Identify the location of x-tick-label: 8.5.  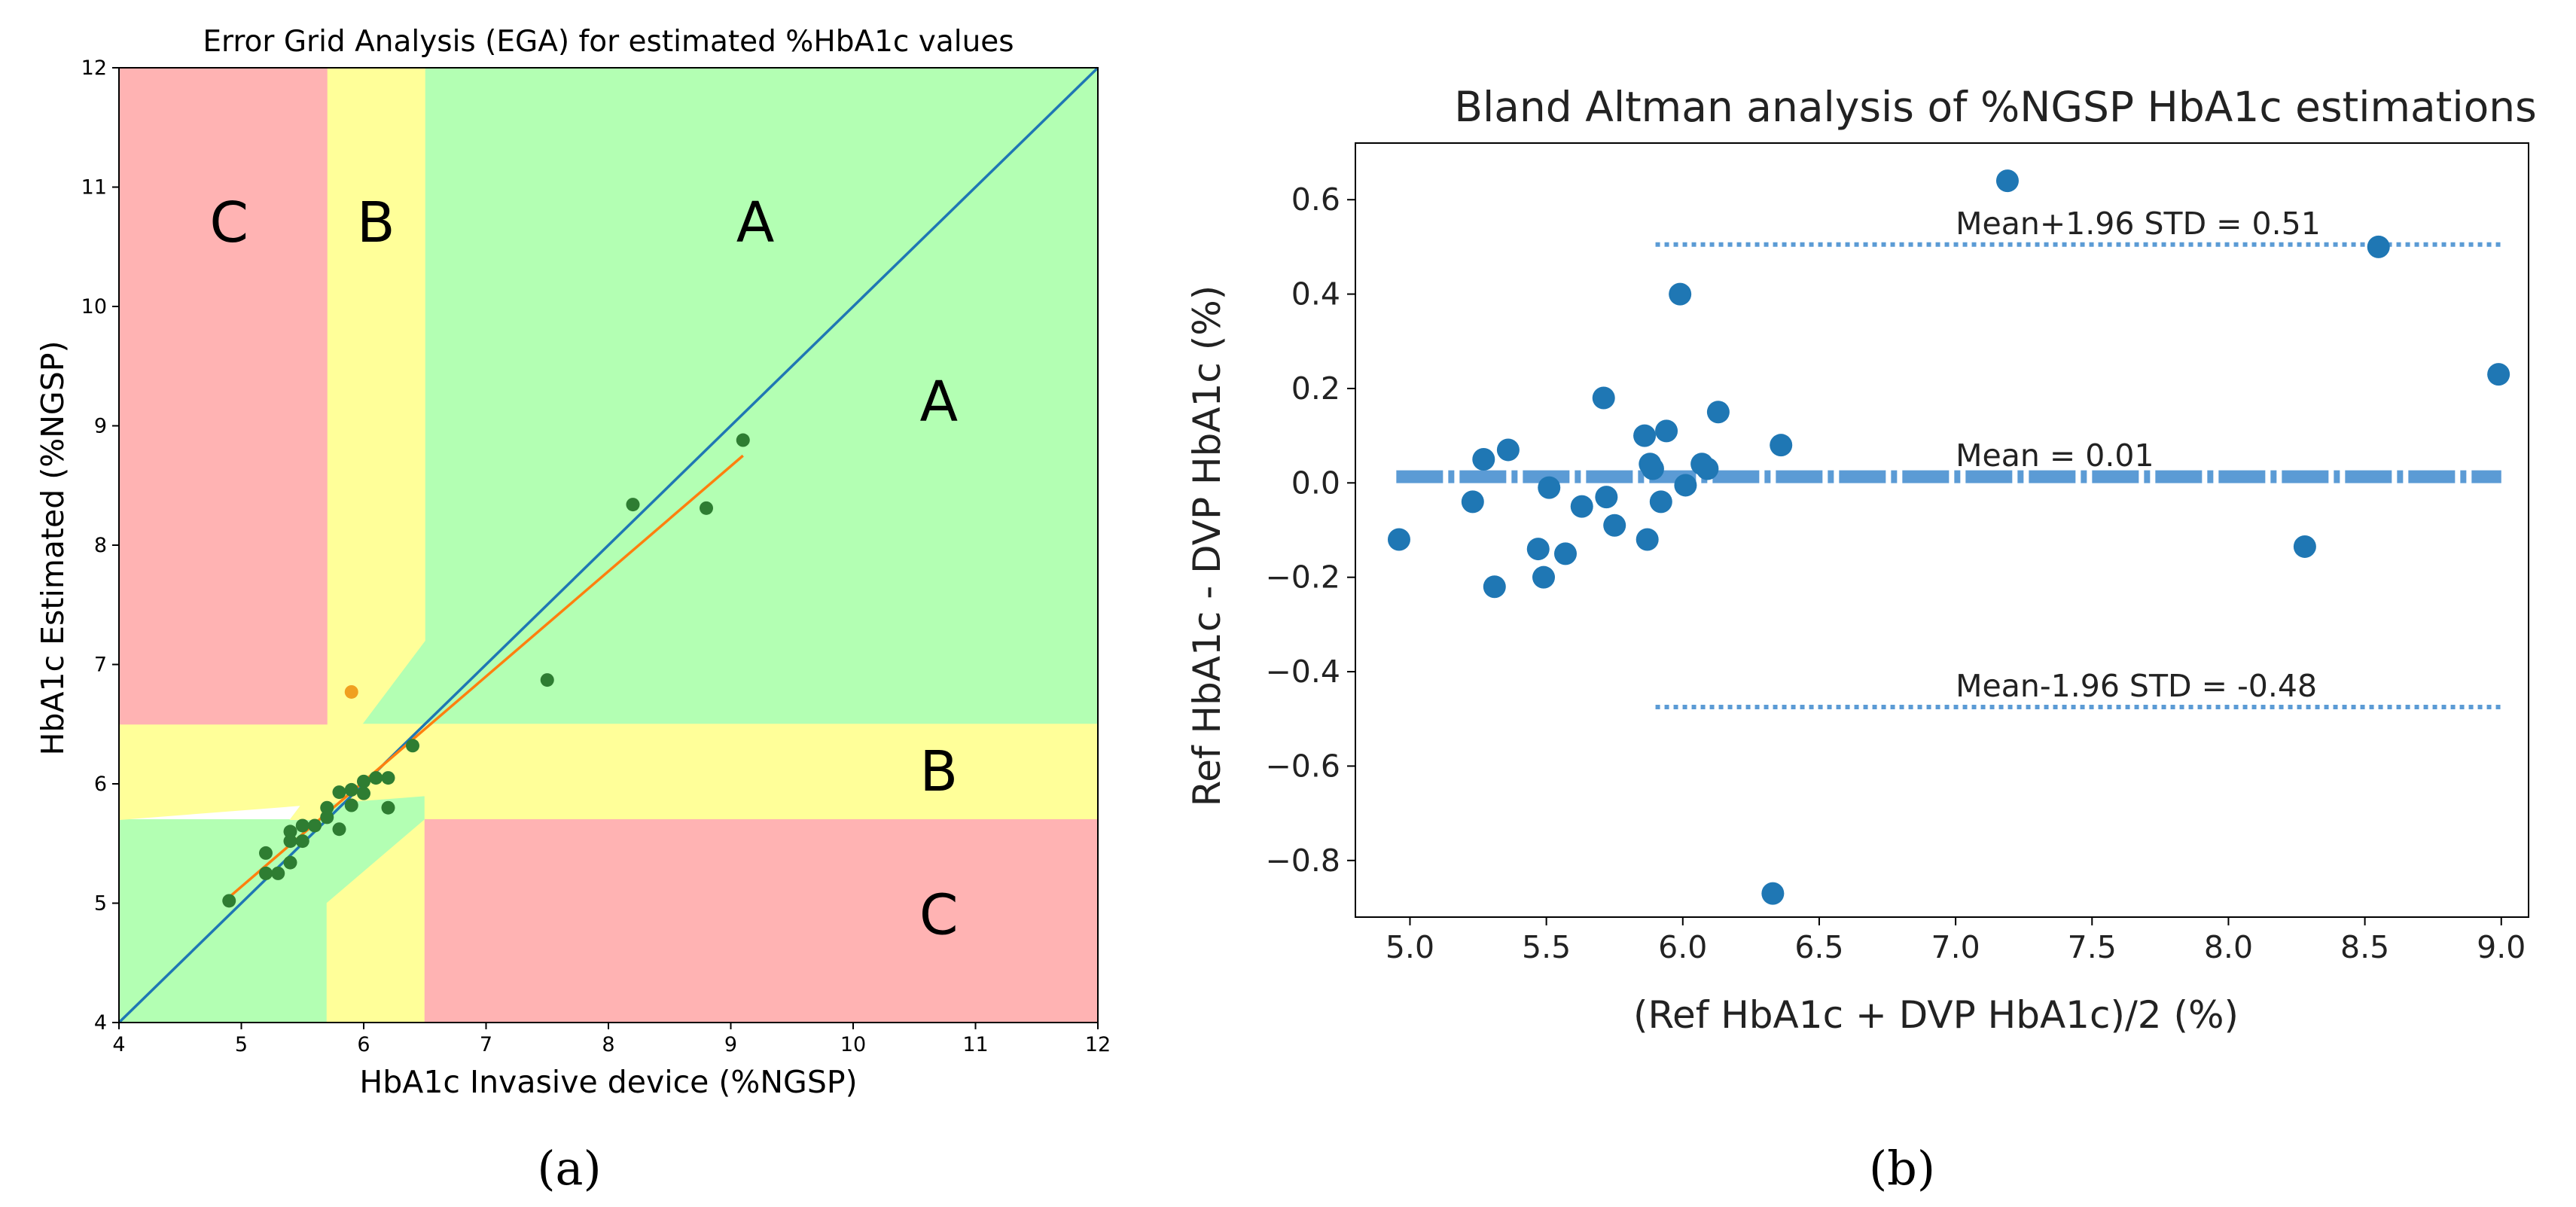
(2364, 947).